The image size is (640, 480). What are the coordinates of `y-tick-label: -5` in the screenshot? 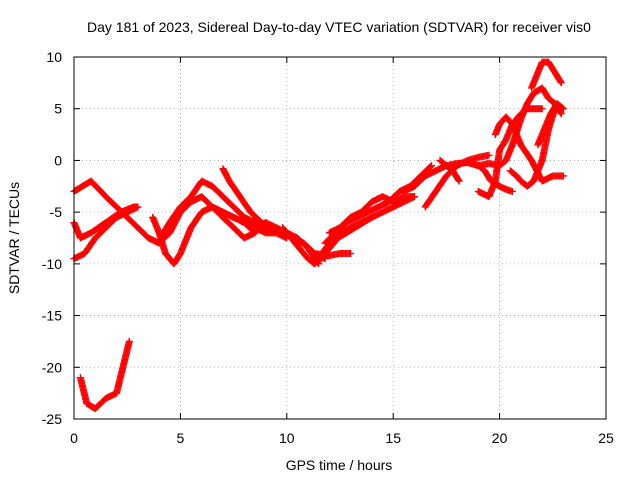 It's located at (56, 212).